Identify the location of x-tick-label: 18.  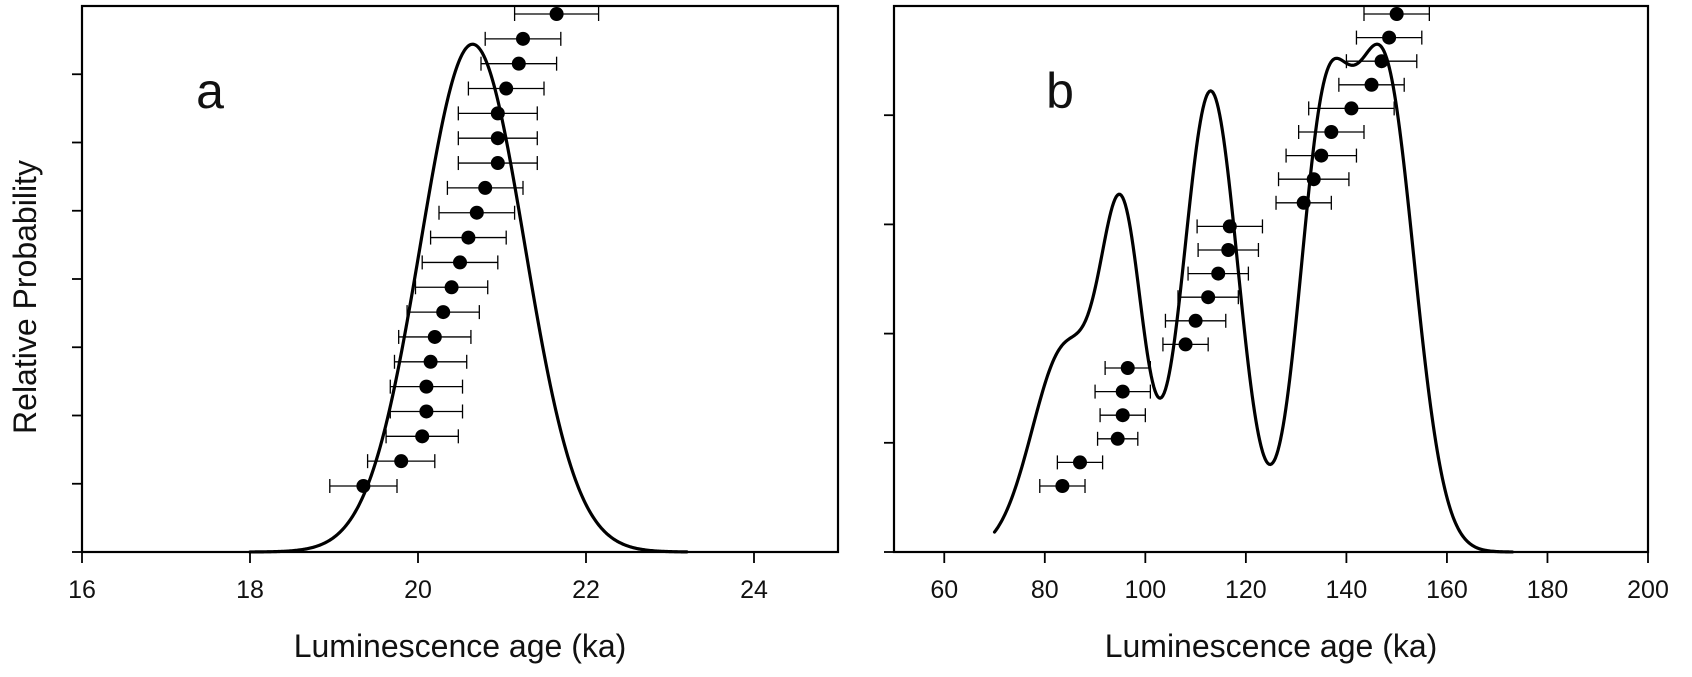
(250, 590).